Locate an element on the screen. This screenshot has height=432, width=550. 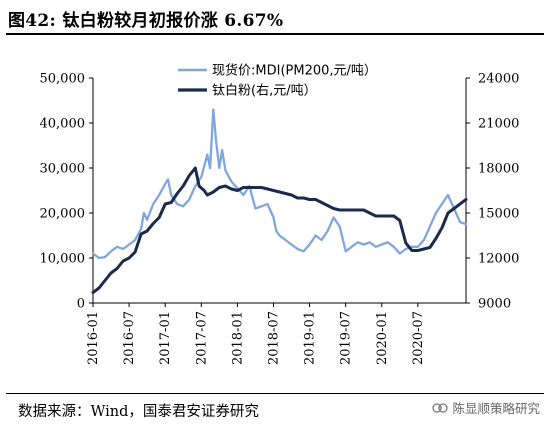
x-tick-label: 2018-01 is located at coordinates (237, 338).